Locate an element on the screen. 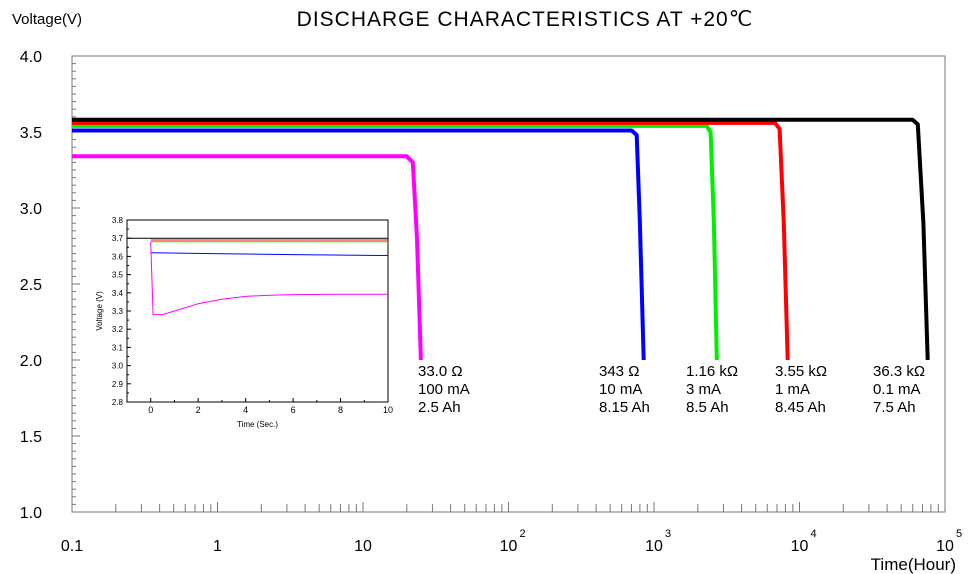 This screenshot has height=574, width=976. series-annotation-line: 343 Ω is located at coordinates (619, 371).